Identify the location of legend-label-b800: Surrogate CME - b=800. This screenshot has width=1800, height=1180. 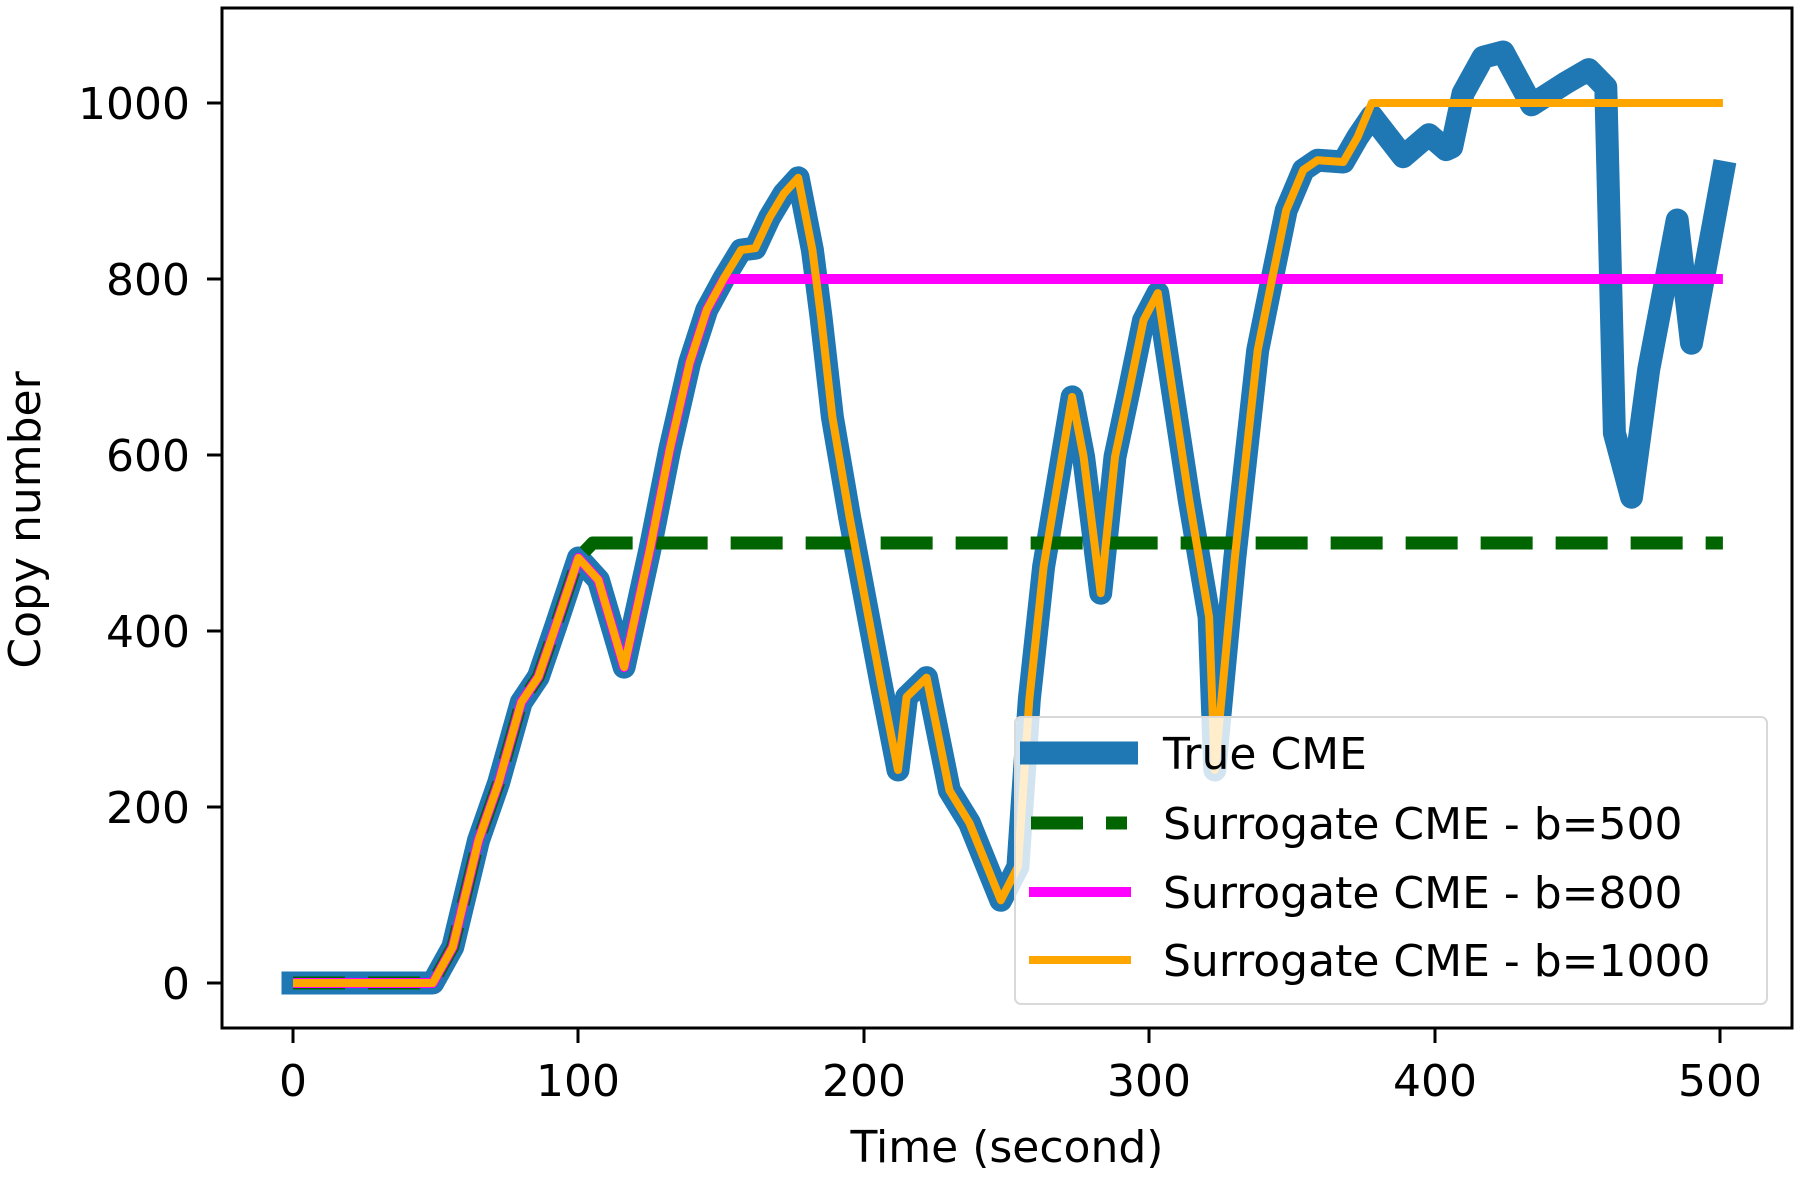
(1423, 893).